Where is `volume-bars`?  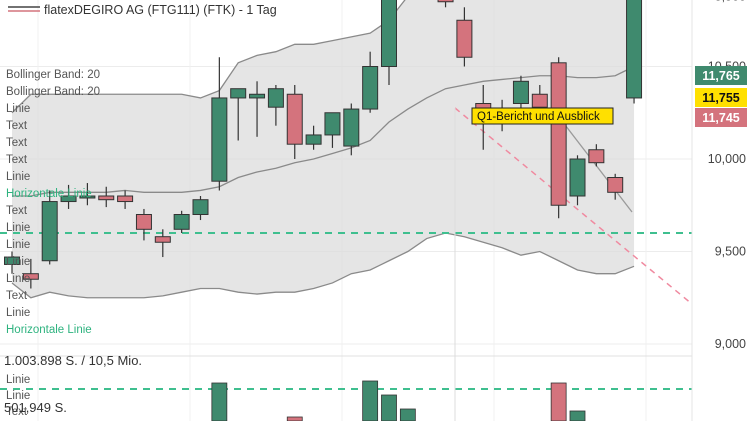 volume-bars is located at coordinates (398, 400).